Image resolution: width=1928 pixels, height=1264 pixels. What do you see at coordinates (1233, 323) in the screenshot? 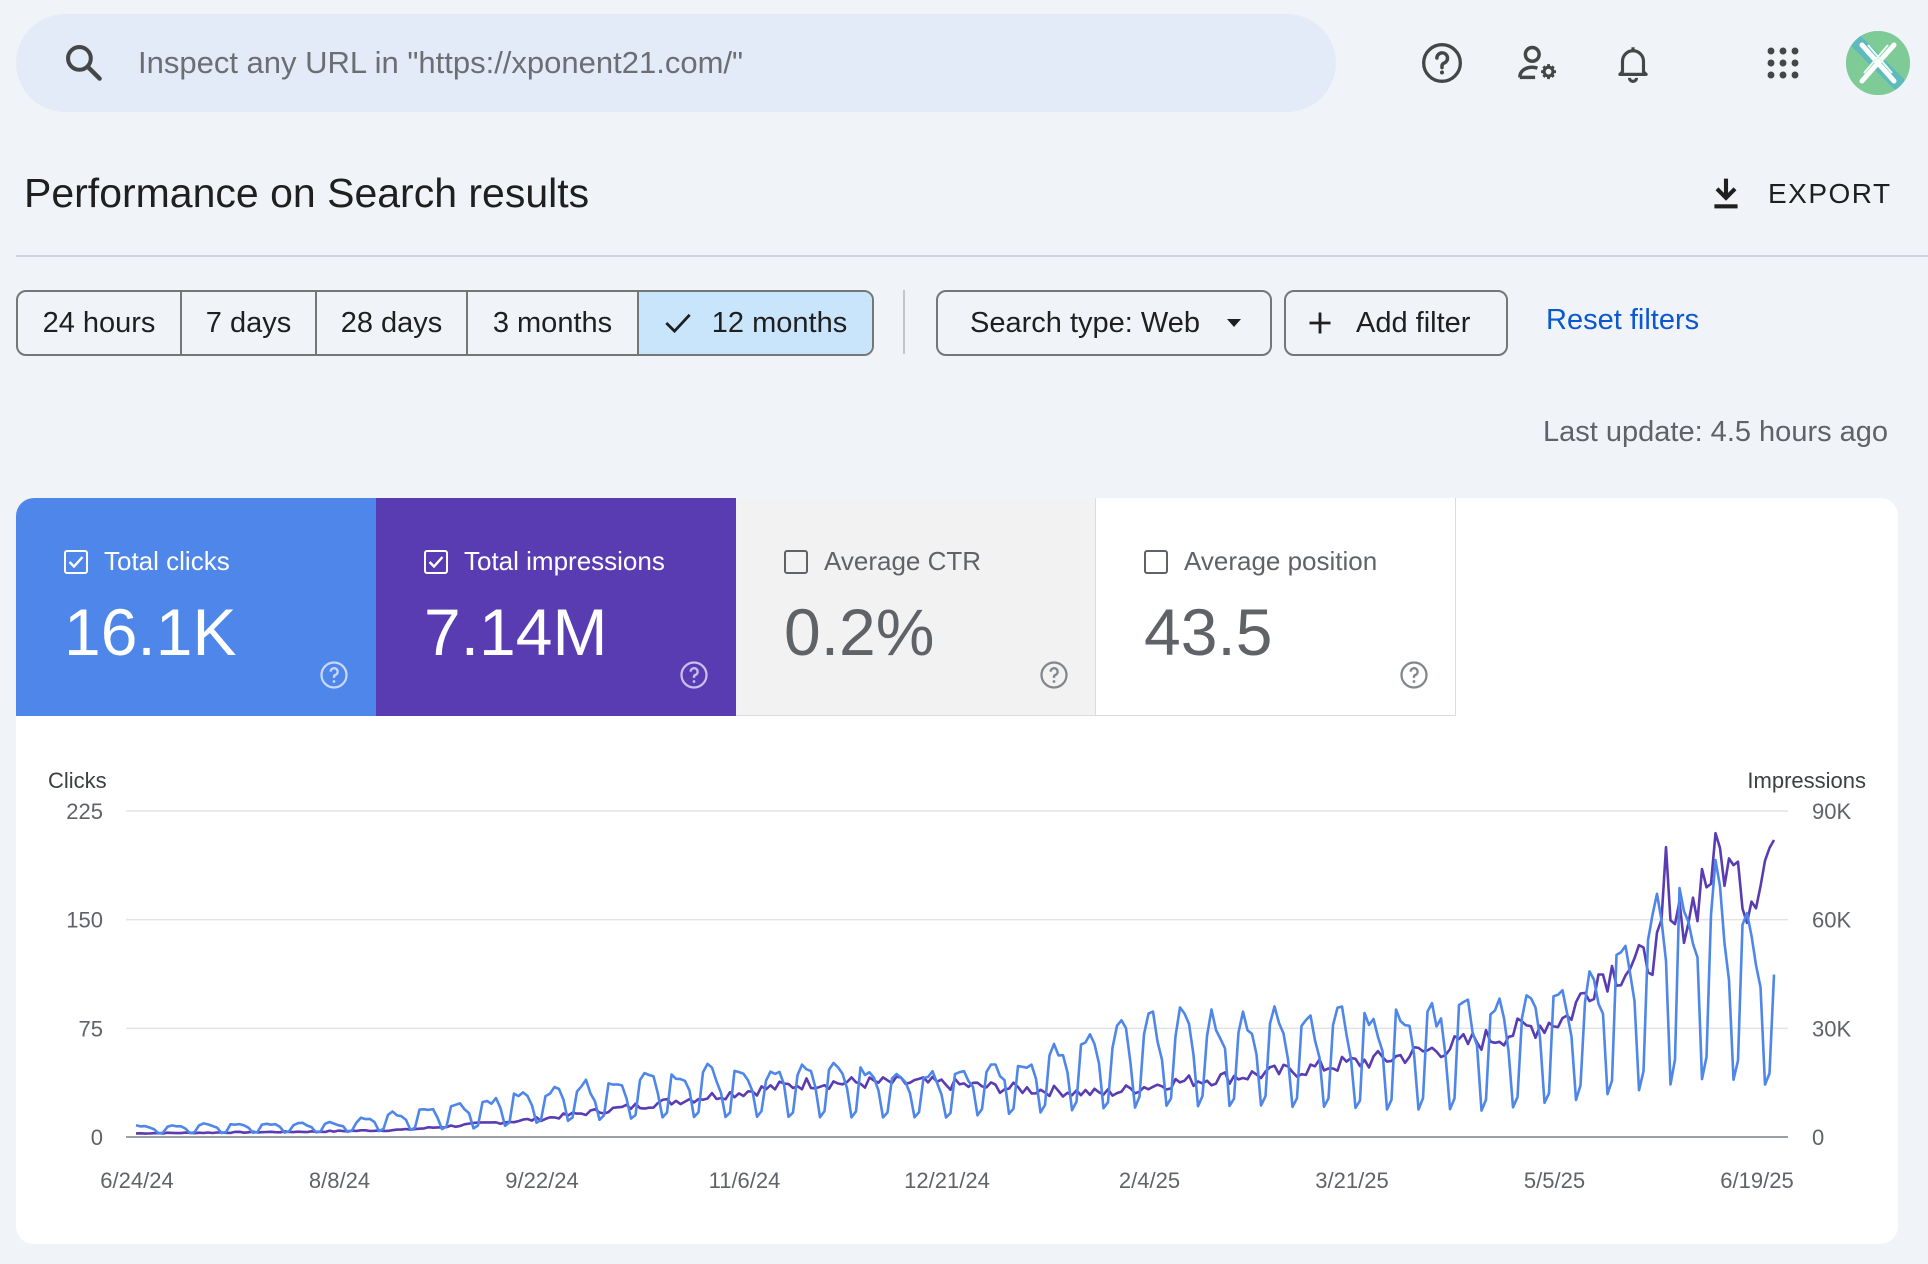
I see `dropdown-arrow-icon` at bounding box center [1233, 323].